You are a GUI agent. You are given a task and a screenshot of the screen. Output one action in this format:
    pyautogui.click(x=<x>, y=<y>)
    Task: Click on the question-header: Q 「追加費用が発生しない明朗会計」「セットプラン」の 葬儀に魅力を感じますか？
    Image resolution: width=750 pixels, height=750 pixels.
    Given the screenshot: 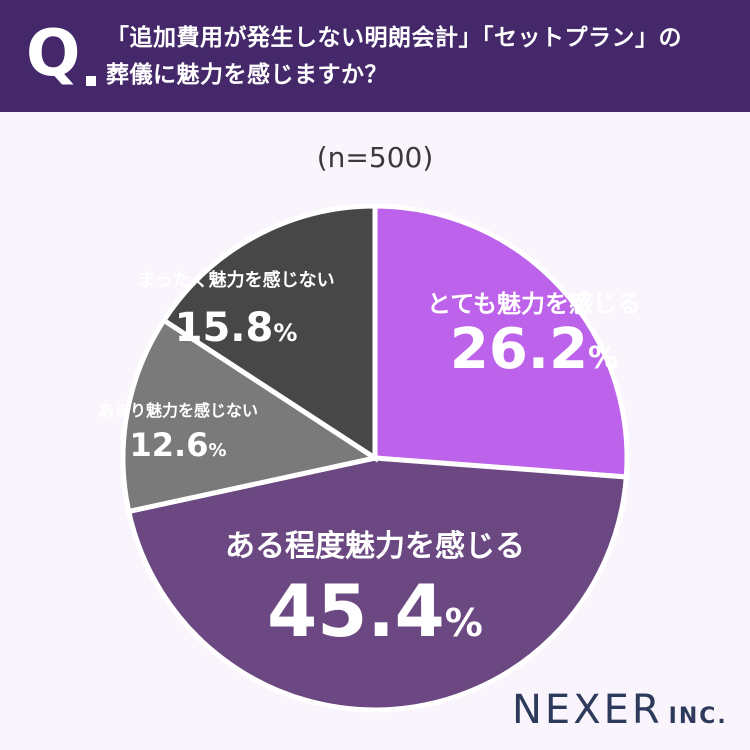 What is the action you would take?
    pyautogui.click(x=375, y=56)
    